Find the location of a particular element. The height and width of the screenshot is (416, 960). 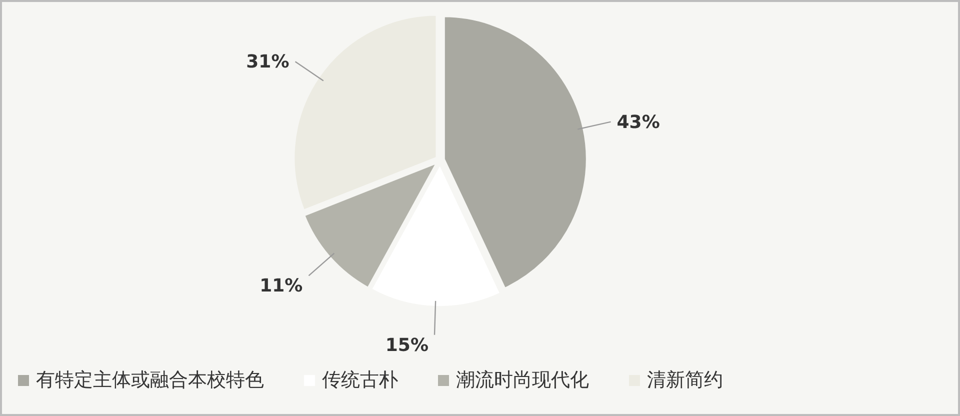

legend-label: 有特定主体或融合本校特色 is located at coordinates (150, 380).